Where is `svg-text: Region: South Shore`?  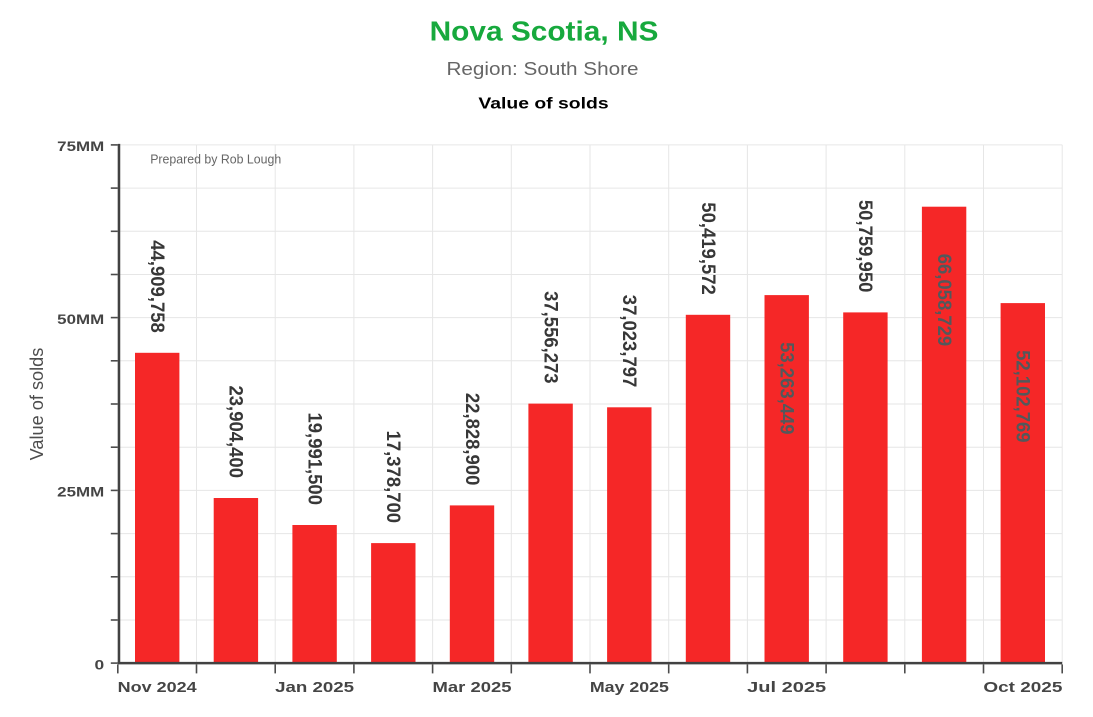 svg-text: Region: South Shore is located at coordinates (543, 69).